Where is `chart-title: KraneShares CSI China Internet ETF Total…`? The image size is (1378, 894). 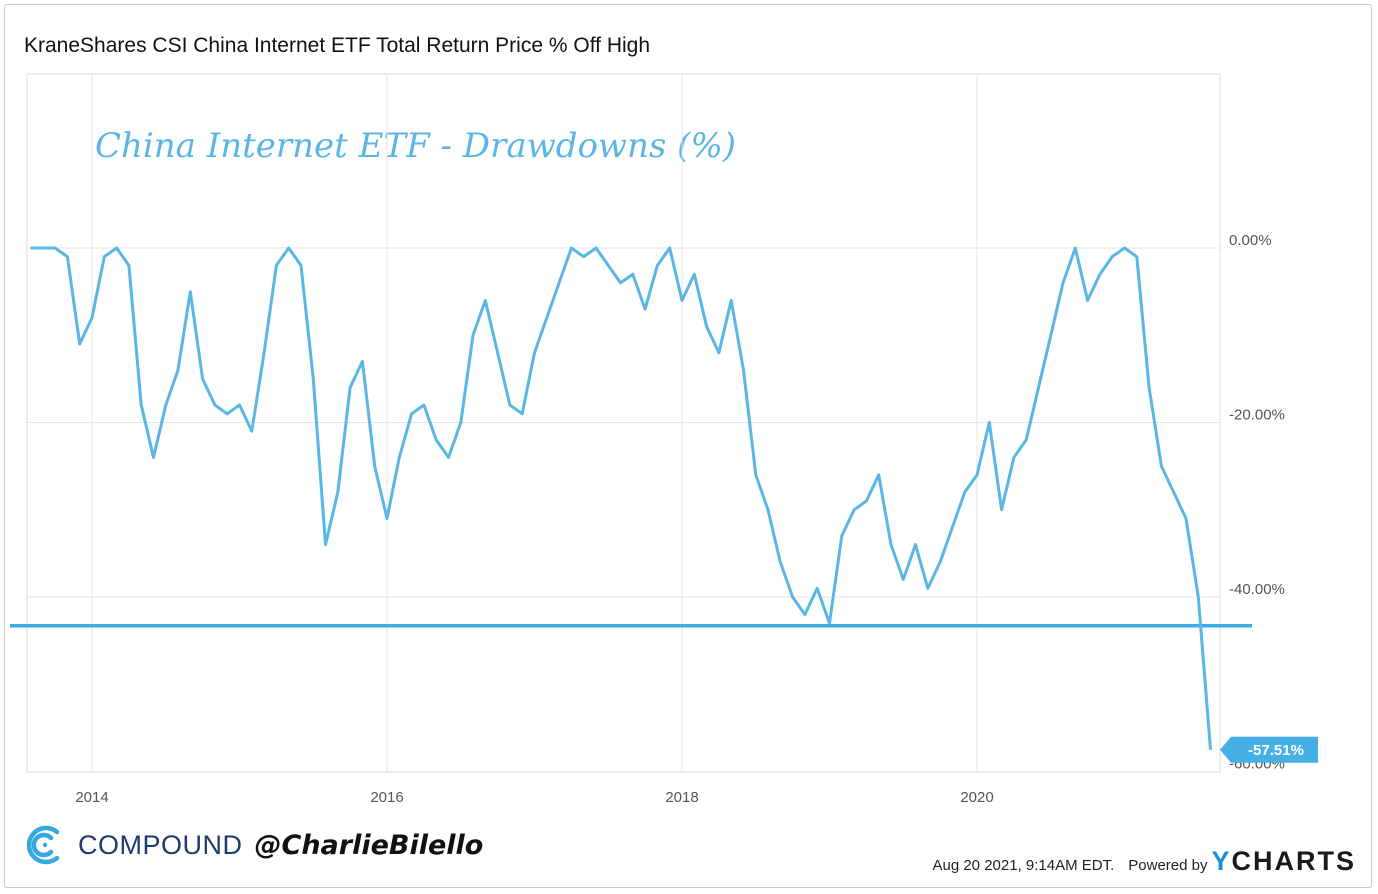 chart-title: KraneShares CSI China Internet ETF Total… is located at coordinates (337, 45).